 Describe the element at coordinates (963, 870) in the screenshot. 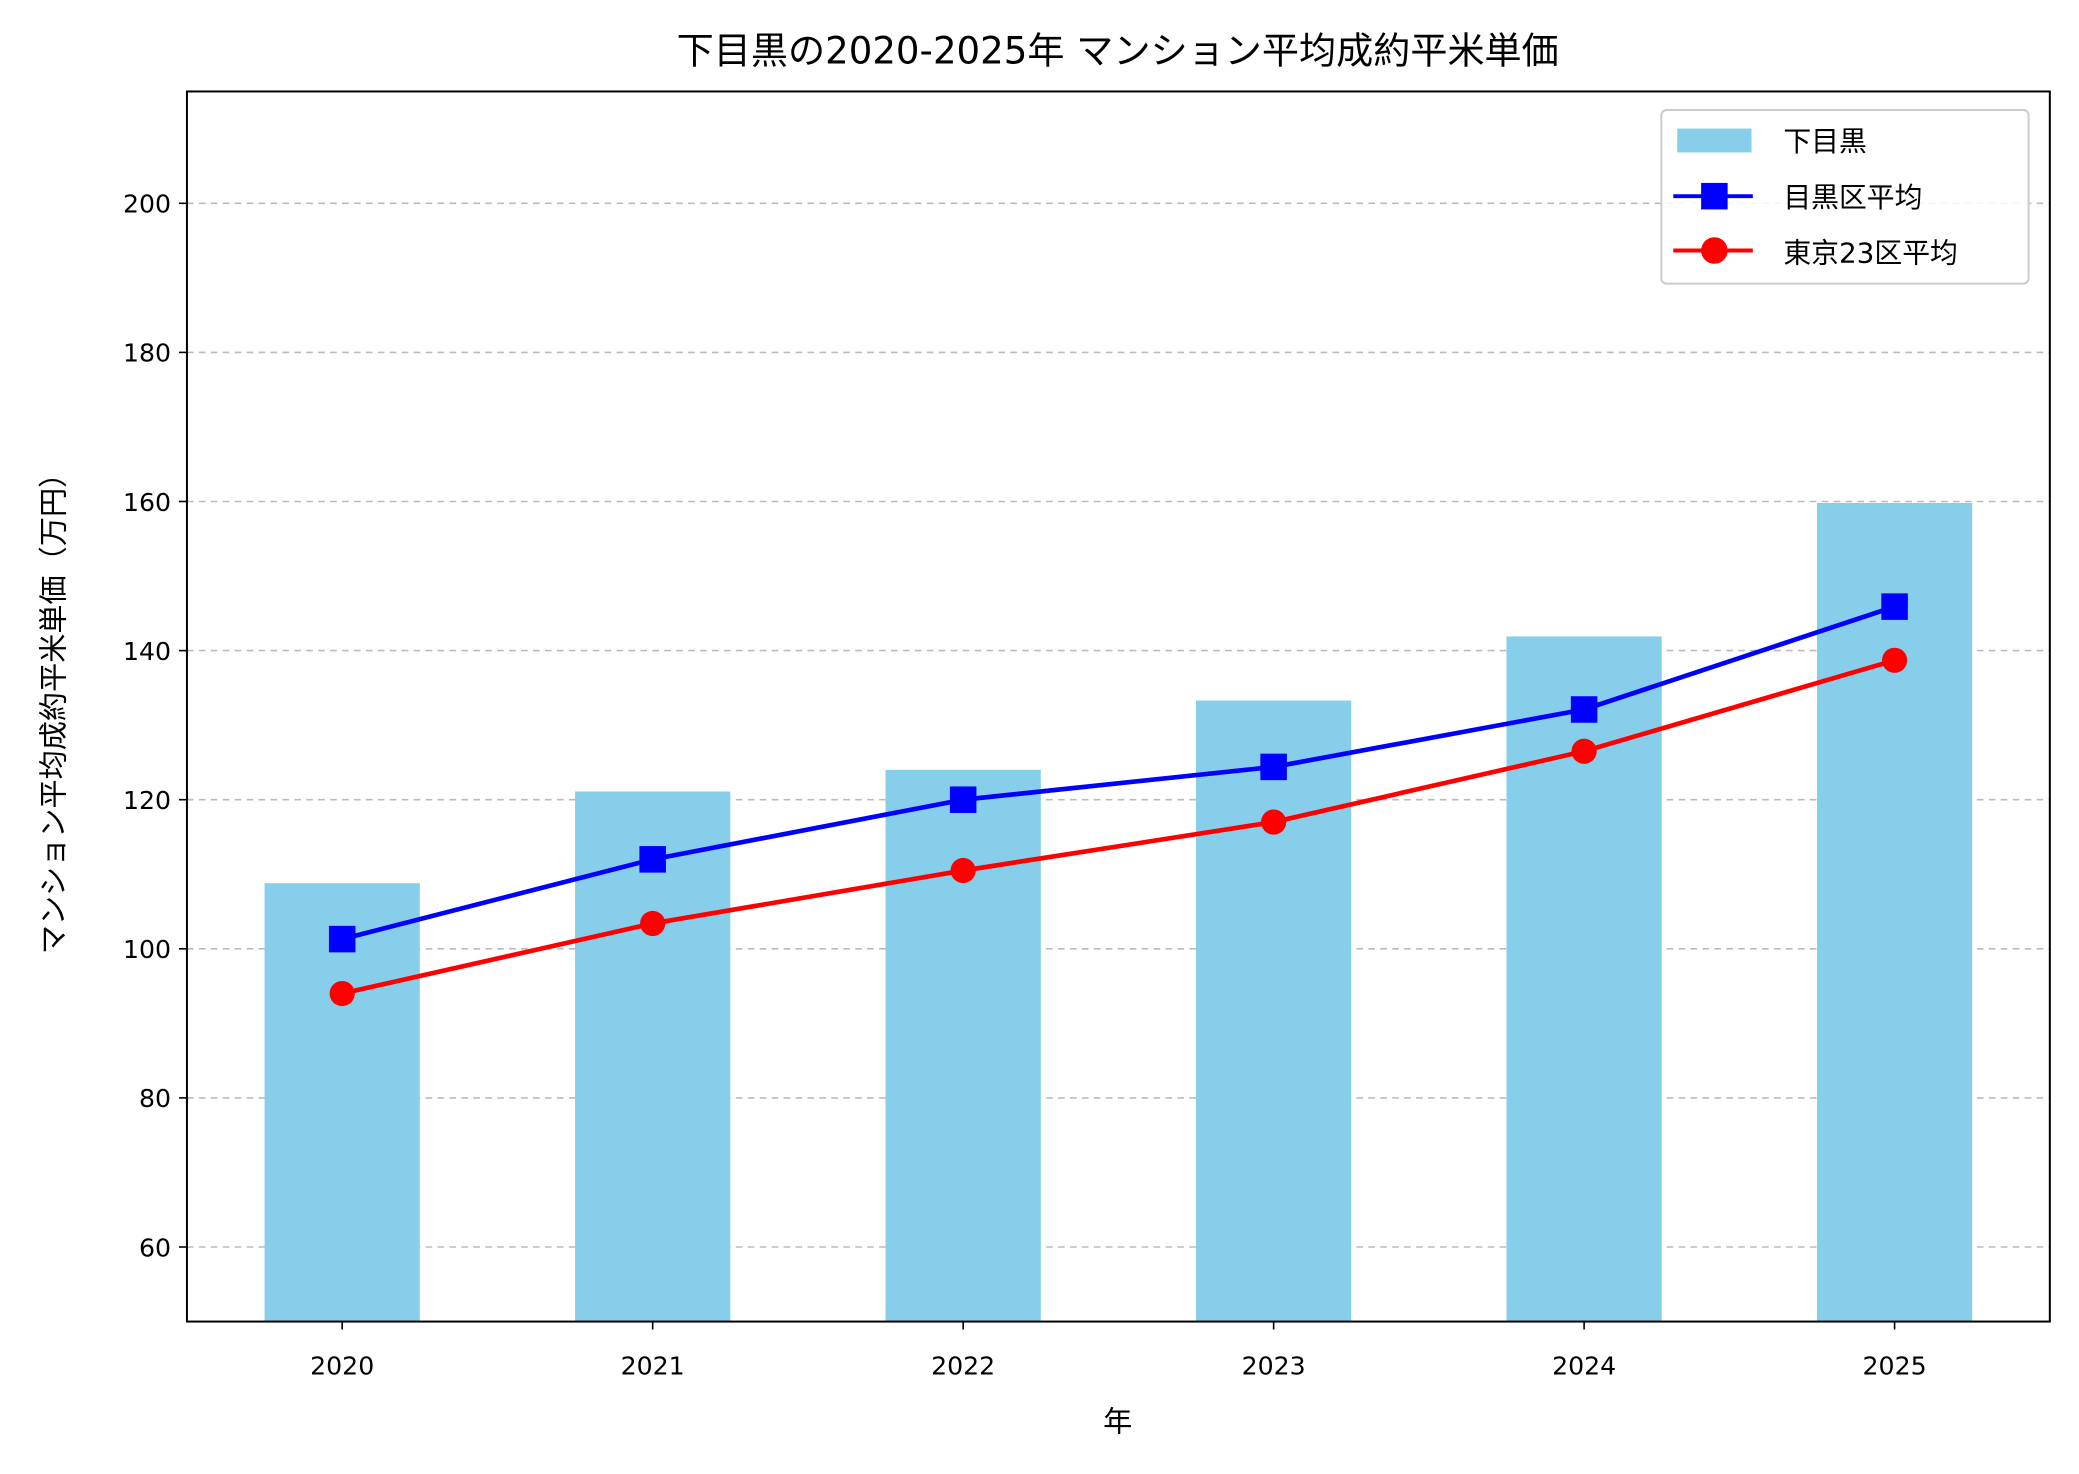

I see `circle-marker-2022` at that location.